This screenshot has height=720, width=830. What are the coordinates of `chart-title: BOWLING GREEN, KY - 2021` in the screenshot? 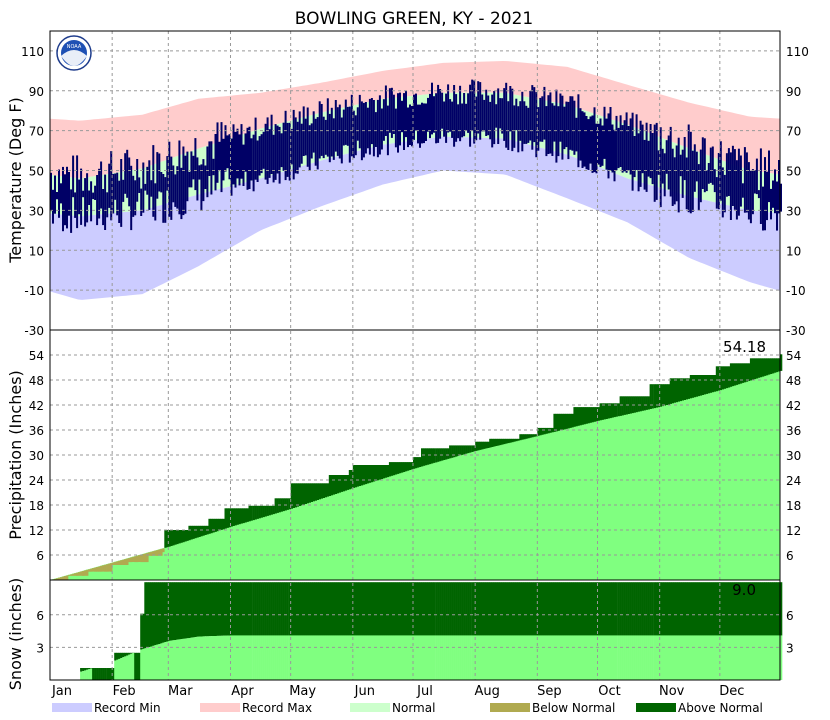 It's located at (414, 19).